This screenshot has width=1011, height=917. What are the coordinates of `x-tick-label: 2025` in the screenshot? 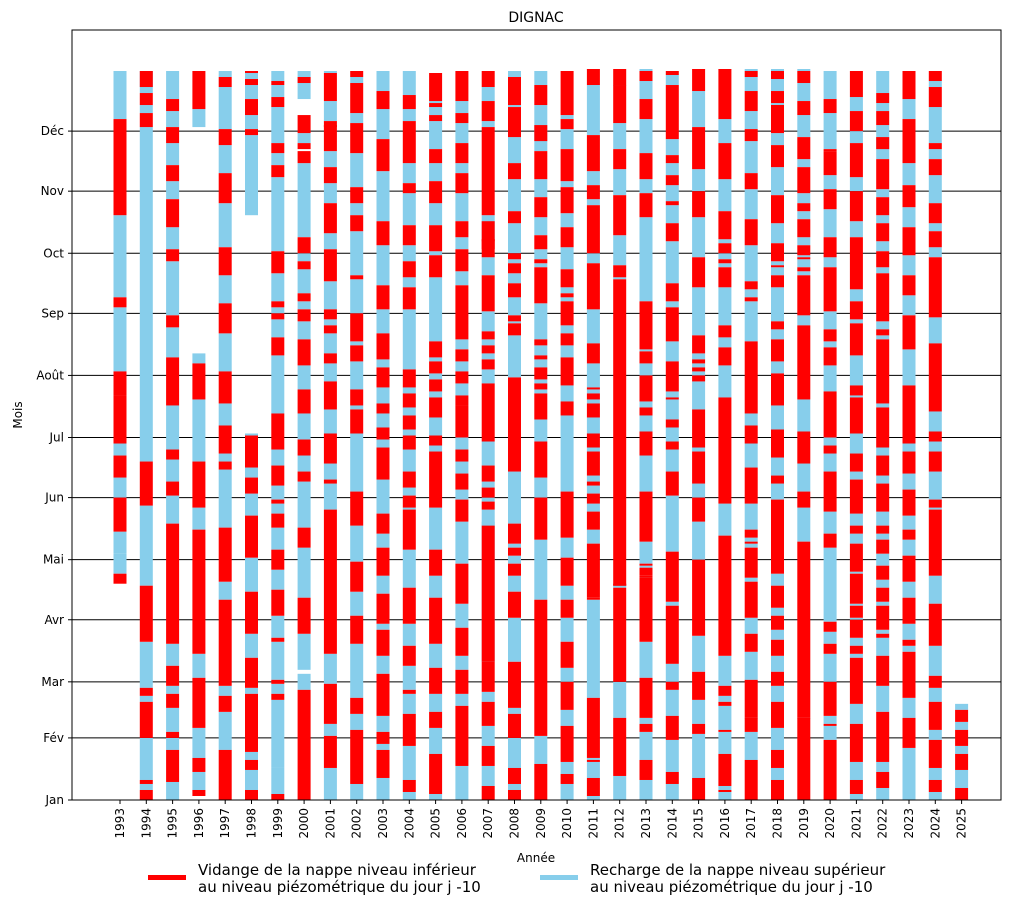 It's located at (962, 823).